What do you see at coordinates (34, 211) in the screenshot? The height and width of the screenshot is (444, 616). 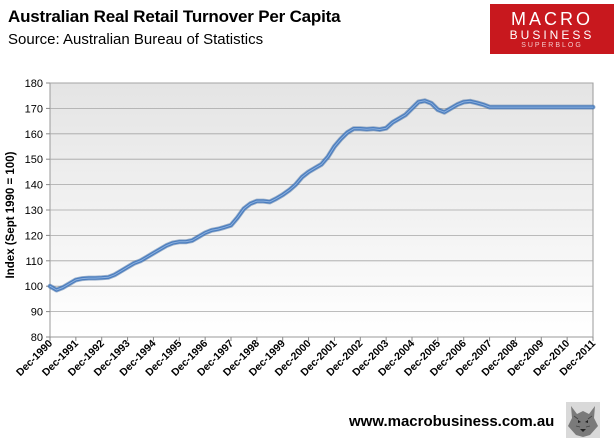 I see `y-tick-label: 130` at bounding box center [34, 211].